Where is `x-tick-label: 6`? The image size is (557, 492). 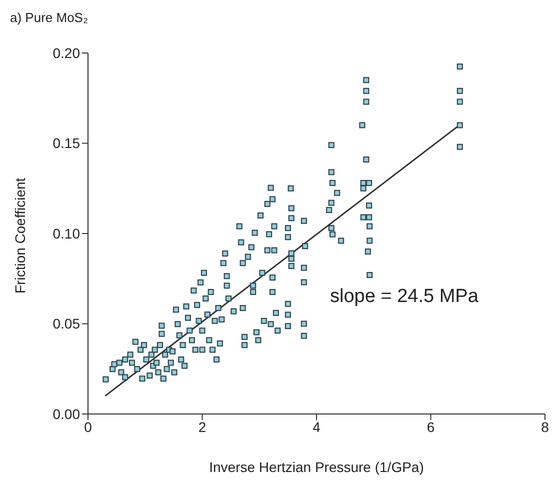 x-tick-label: 6 is located at coordinates (430, 426).